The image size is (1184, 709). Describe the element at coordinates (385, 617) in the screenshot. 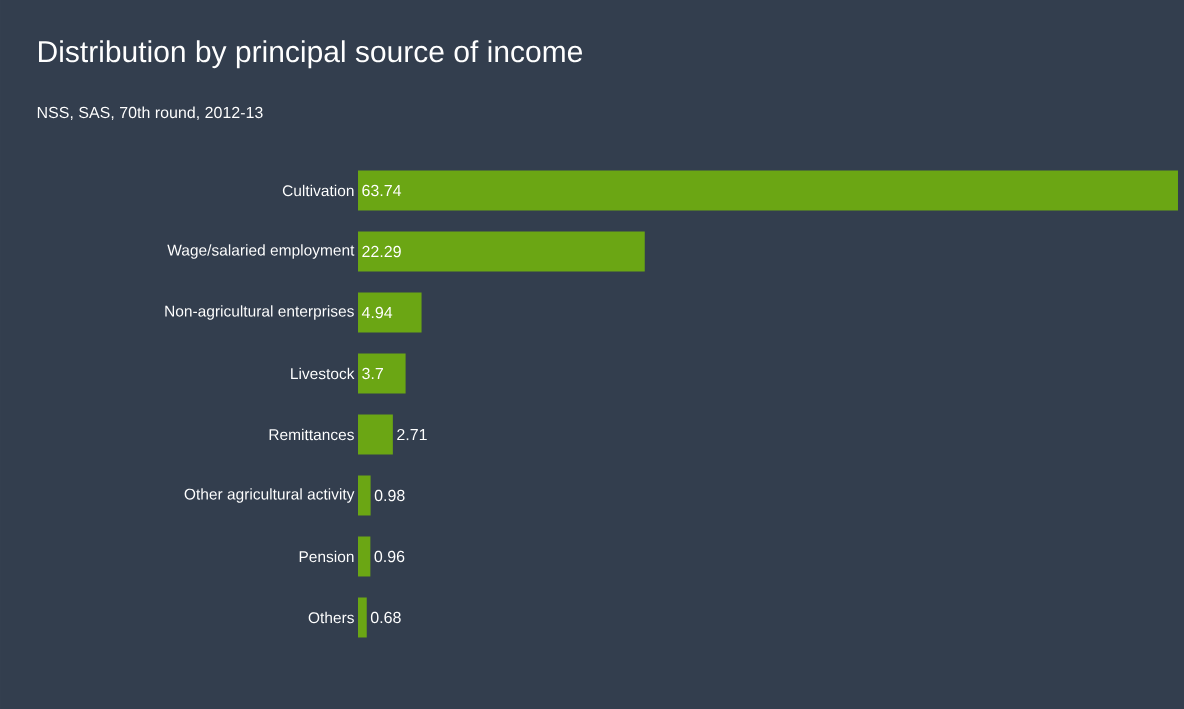

I see `data-label: 0.68` at that location.